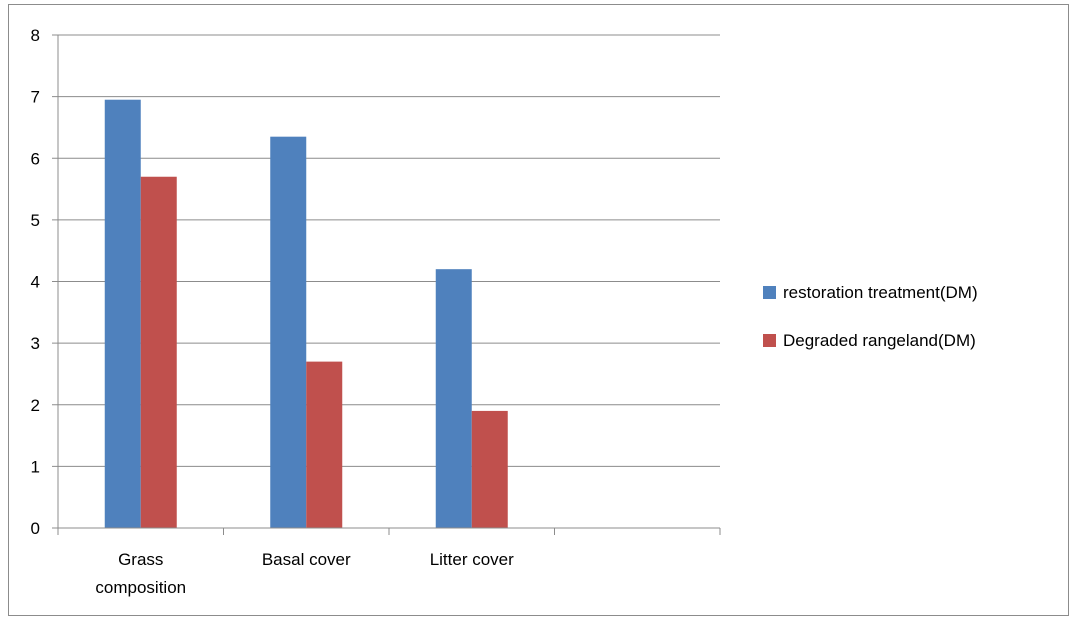 The width and height of the screenshot is (1071, 618). I want to click on x-category-label: Litter cover, so click(472, 559).